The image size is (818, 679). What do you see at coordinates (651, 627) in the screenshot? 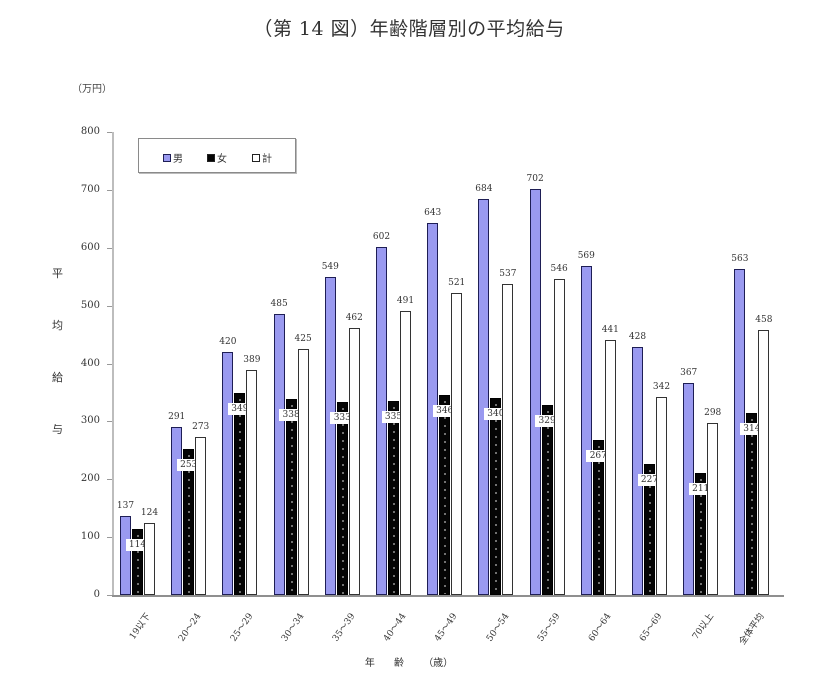
I see `x-tick-label: 65～69` at bounding box center [651, 627].